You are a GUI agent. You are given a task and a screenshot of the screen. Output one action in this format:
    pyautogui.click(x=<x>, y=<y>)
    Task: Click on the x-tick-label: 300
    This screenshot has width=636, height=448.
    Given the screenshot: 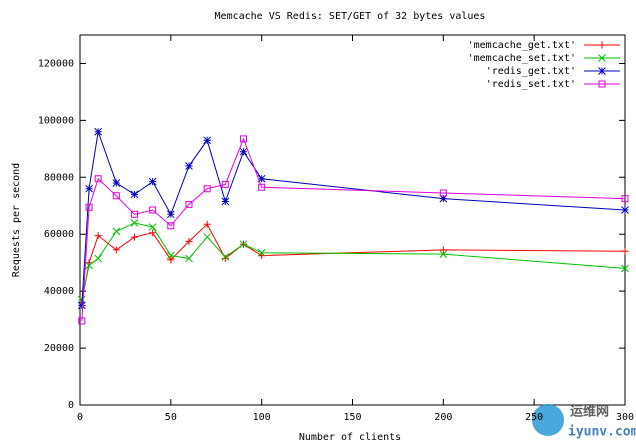 What is the action you would take?
    pyautogui.click(x=625, y=417)
    